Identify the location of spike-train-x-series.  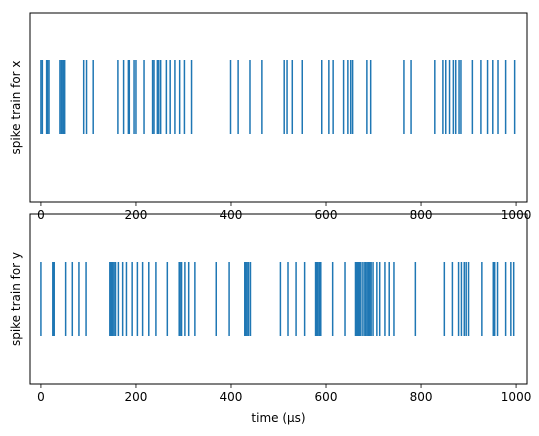
(278, 97).